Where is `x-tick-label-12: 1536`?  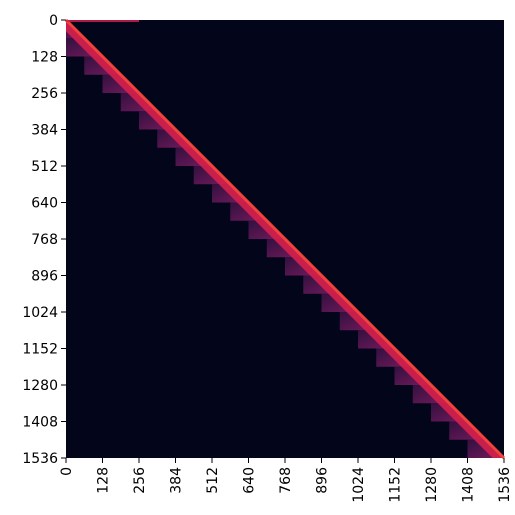 x-tick-label-12: 1536 is located at coordinates (505, 485).